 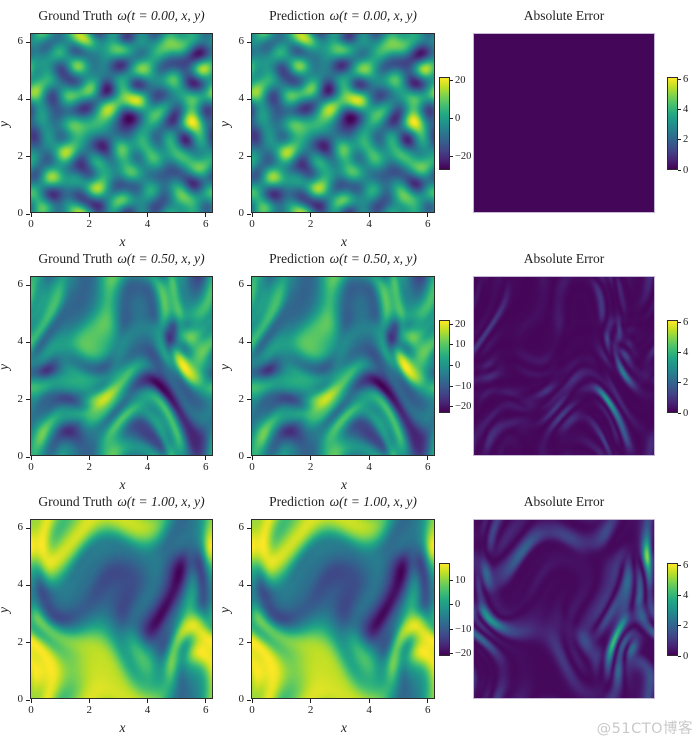 I want to click on colorbar-tick-label: −20, so click(x=463, y=407).